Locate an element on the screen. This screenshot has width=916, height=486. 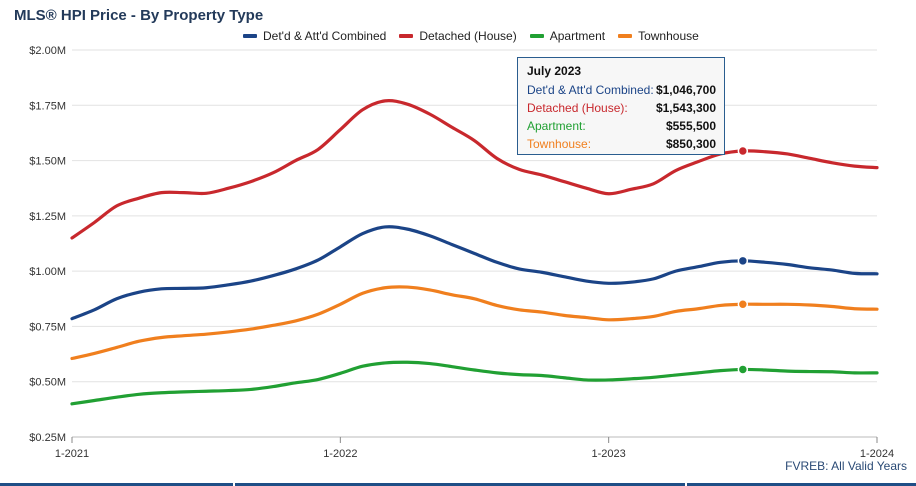
legend-item-detached: Detached (House) is located at coordinates (458, 36).